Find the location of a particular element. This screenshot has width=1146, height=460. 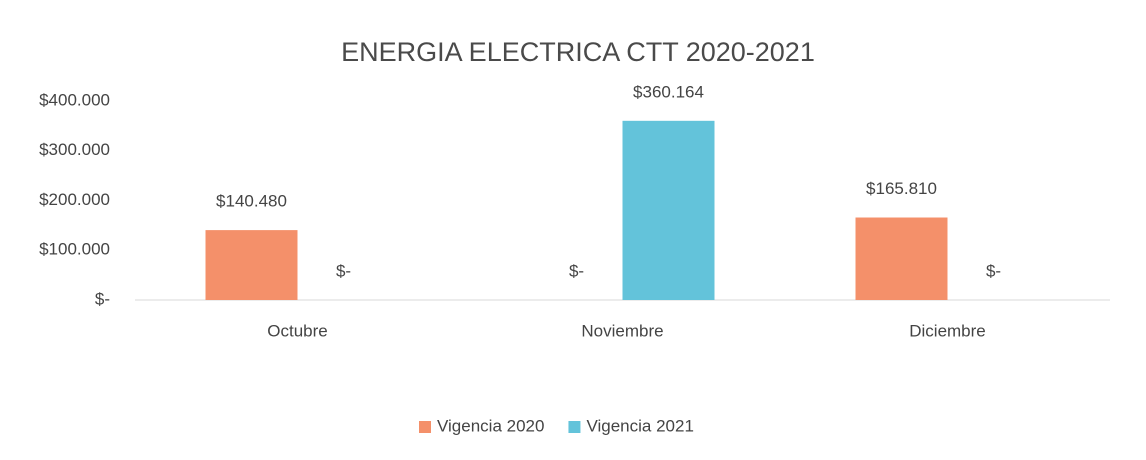

y-tick-label: $100.000 is located at coordinates (74, 249).